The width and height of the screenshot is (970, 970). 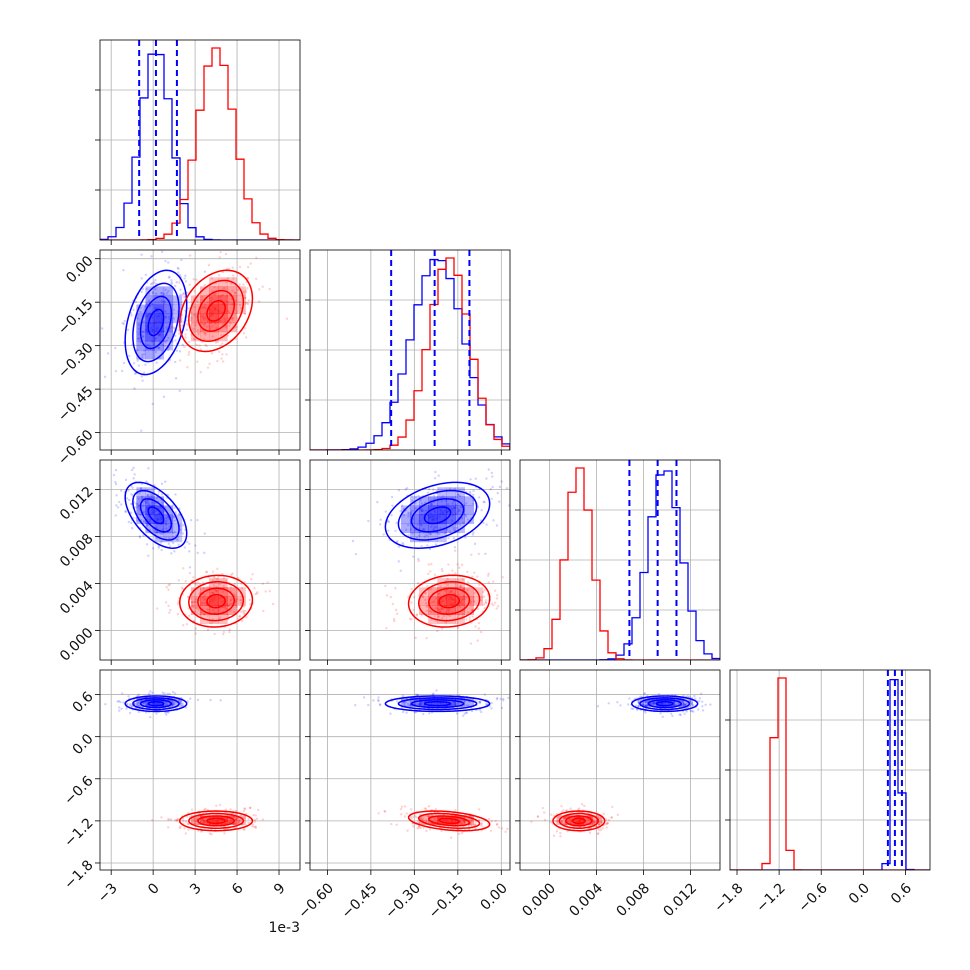 What do you see at coordinates (76, 448) in the screenshot?
I see `y-tick-label: −0.60` at bounding box center [76, 448].